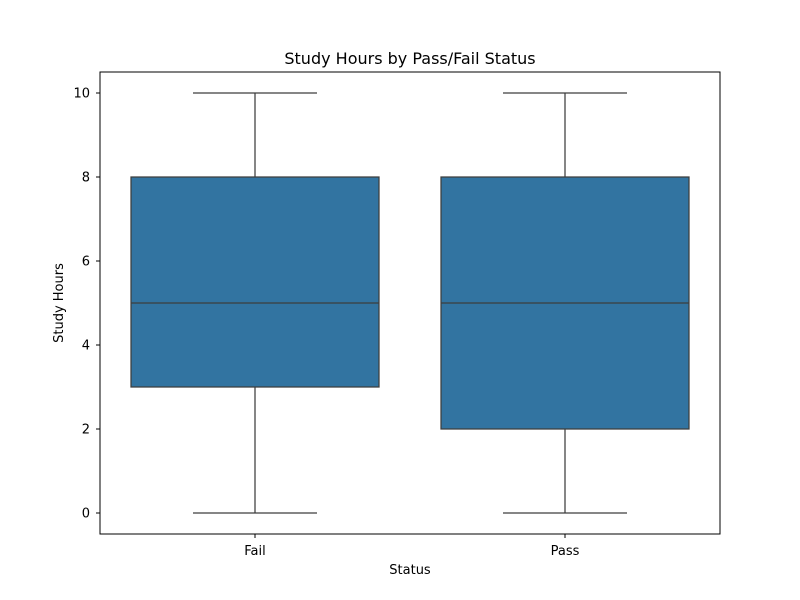 This screenshot has width=800, height=600. What do you see at coordinates (86, 346) in the screenshot?
I see `y-tick-label: 4` at bounding box center [86, 346].